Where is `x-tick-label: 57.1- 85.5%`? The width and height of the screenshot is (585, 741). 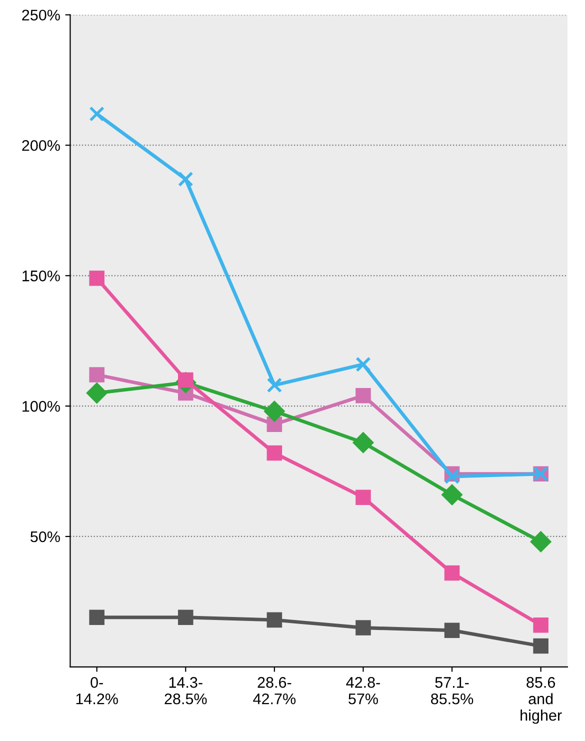 x-tick-label: 57.1- 85.5% is located at coordinates (452, 690).